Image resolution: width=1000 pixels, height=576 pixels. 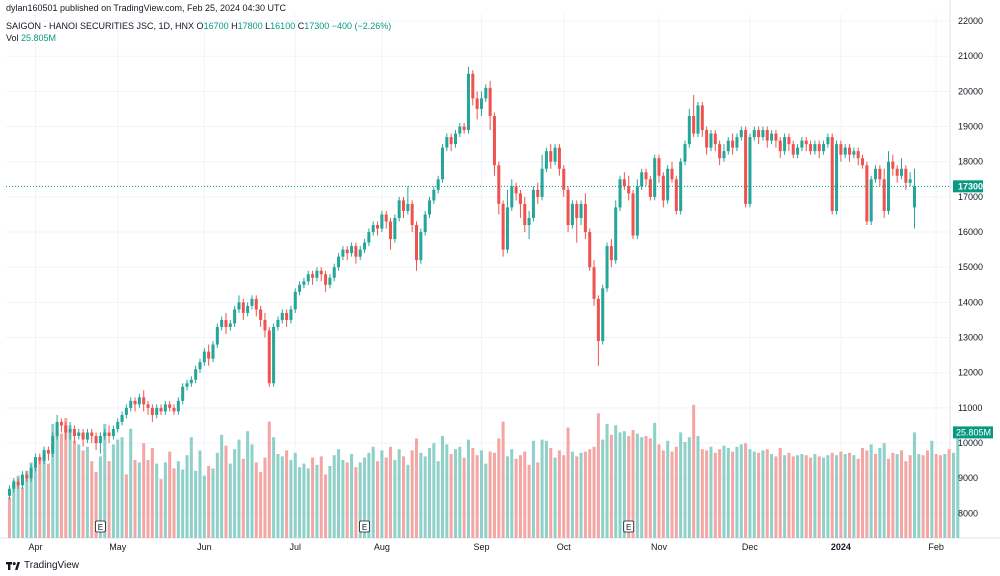 What do you see at coordinates (970, 267) in the screenshot?
I see `price-tick-label: 15000` at bounding box center [970, 267].